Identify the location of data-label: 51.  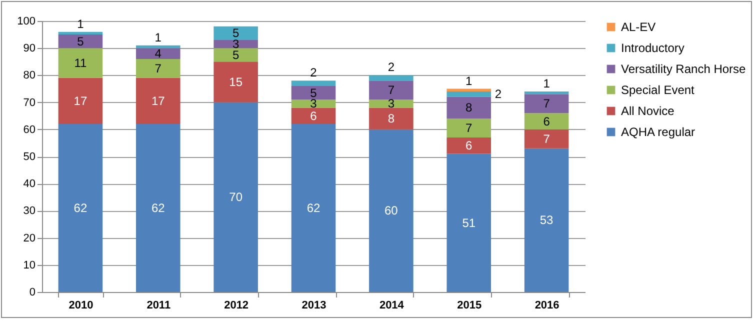
(469, 223).